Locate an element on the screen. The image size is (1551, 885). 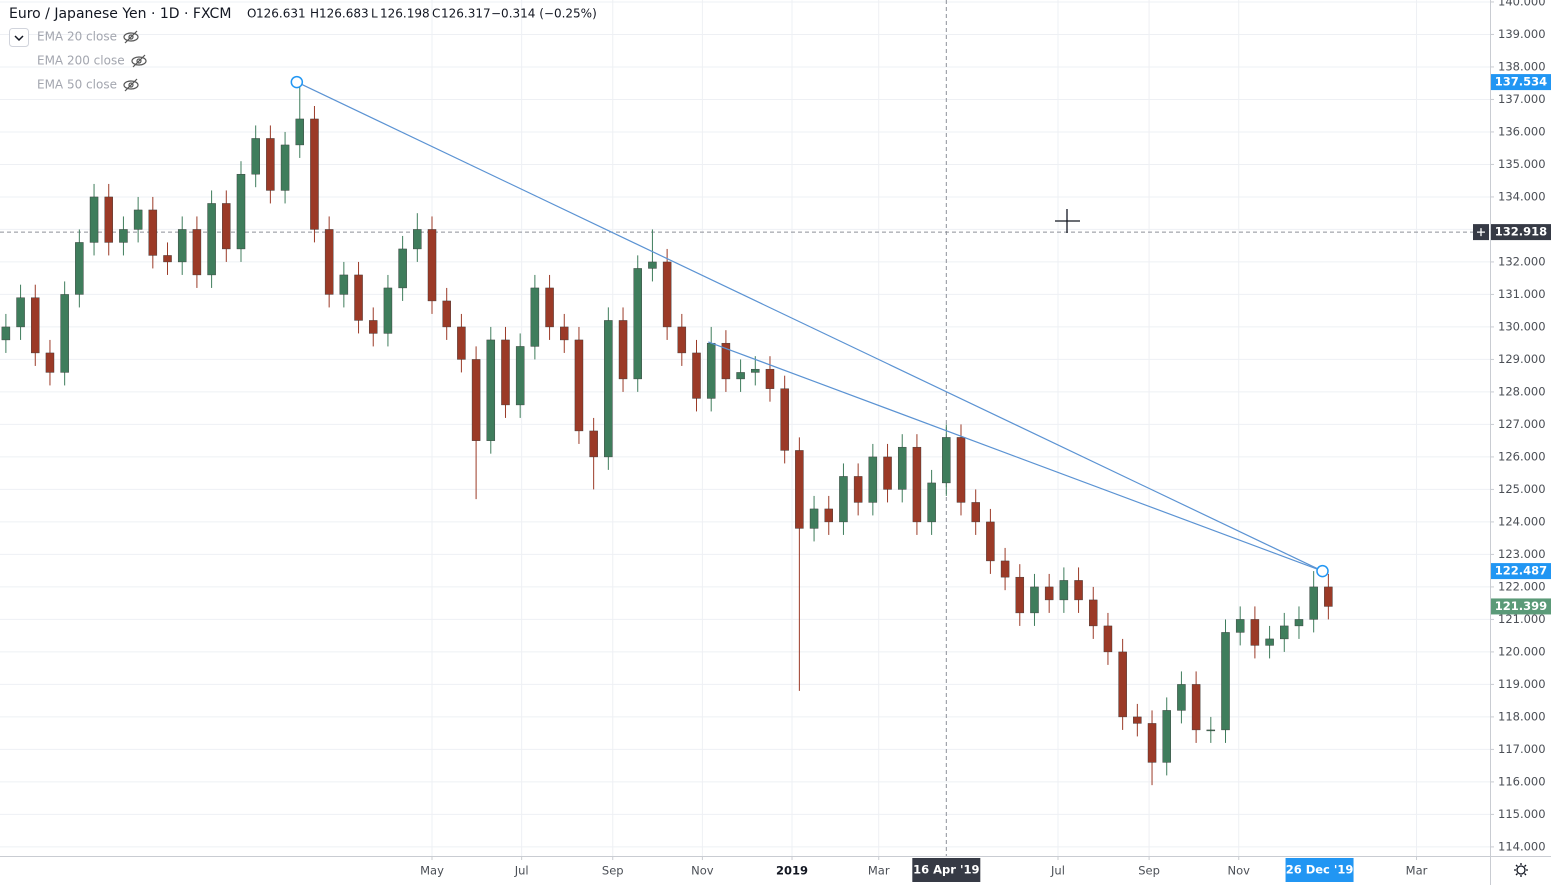
indicator-label: EMA 200 close is located at coordinates (81, 61).